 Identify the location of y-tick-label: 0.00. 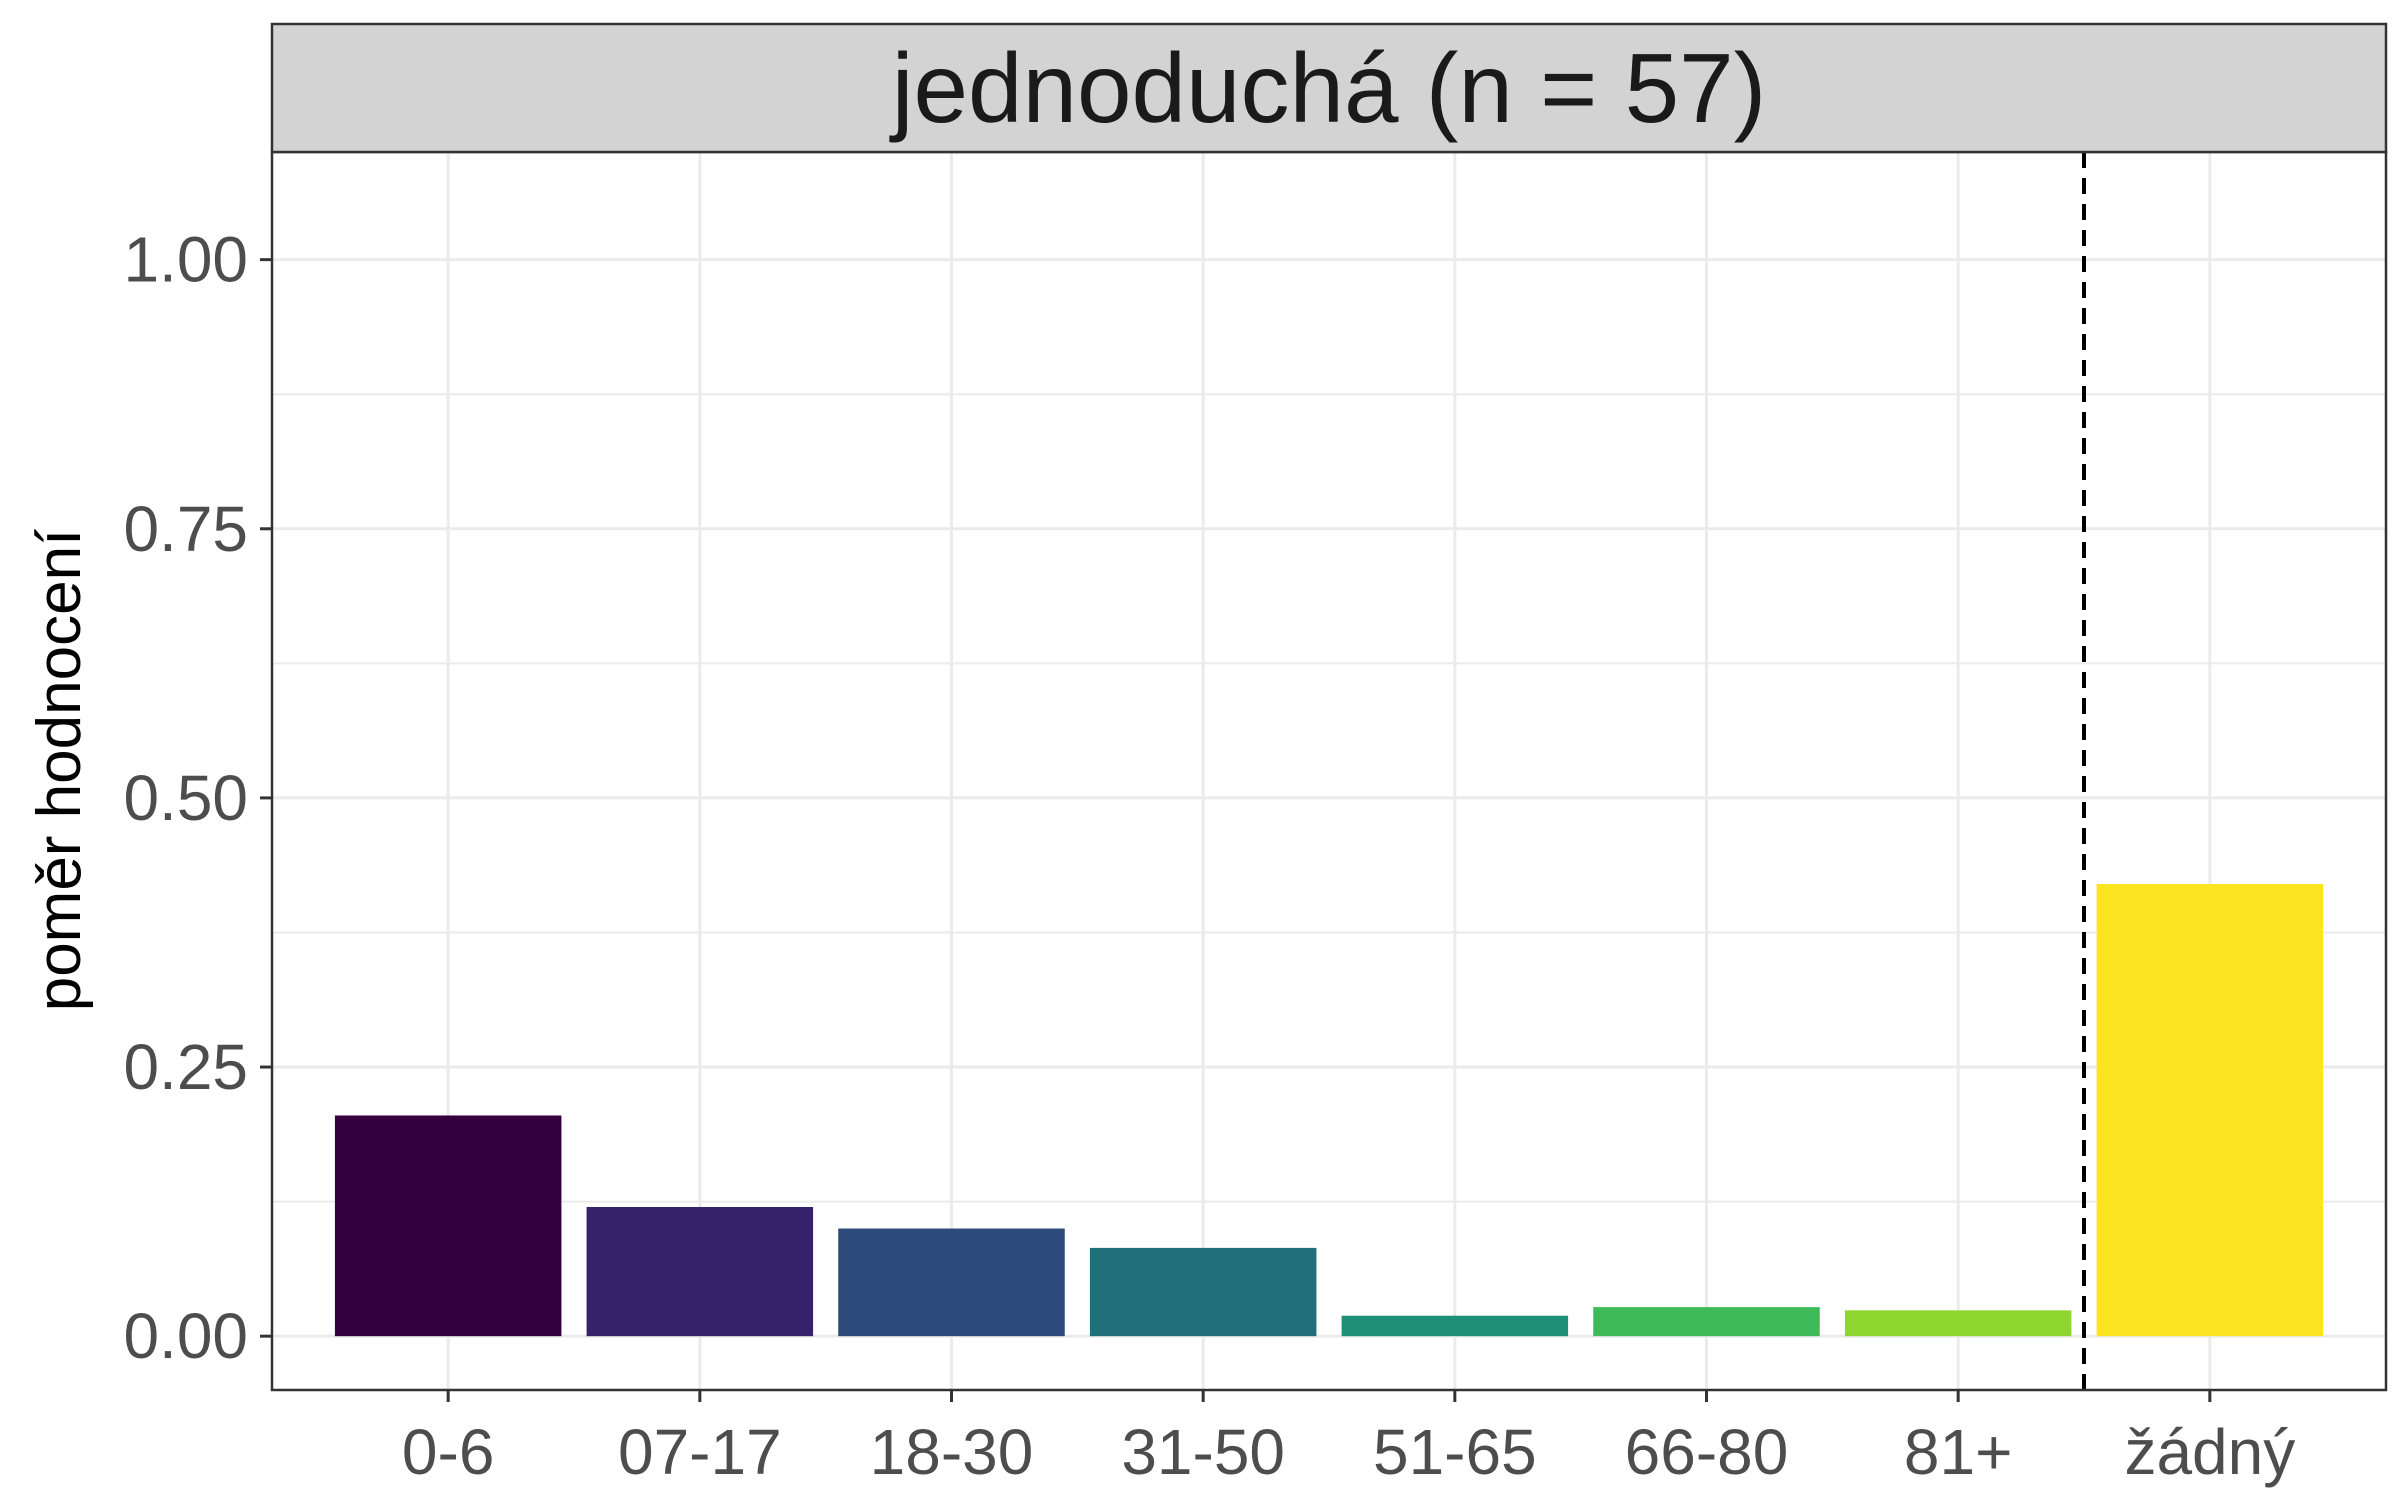
(185, 1336).